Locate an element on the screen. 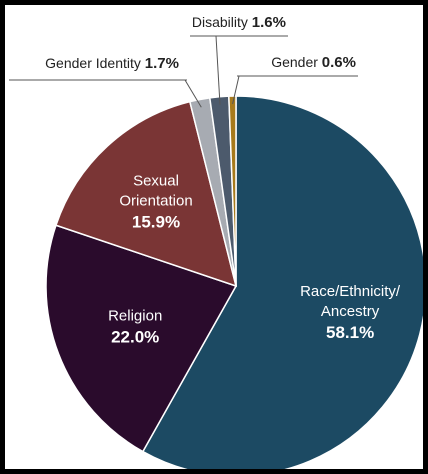 Image resolution: width=428 pixels, height=474 pixels. slice-value-sexual-orientation: 15.9% is located at coordinates (156, 221).